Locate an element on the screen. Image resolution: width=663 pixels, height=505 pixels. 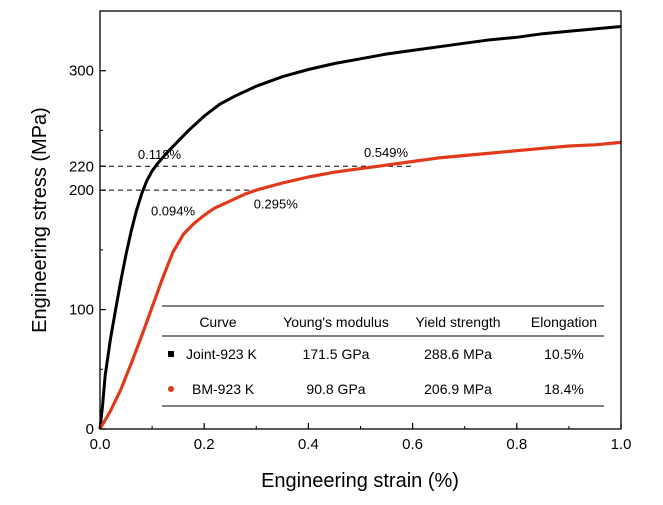
table-header-modulus: Young's modulus is located at coordinates (336, 322).